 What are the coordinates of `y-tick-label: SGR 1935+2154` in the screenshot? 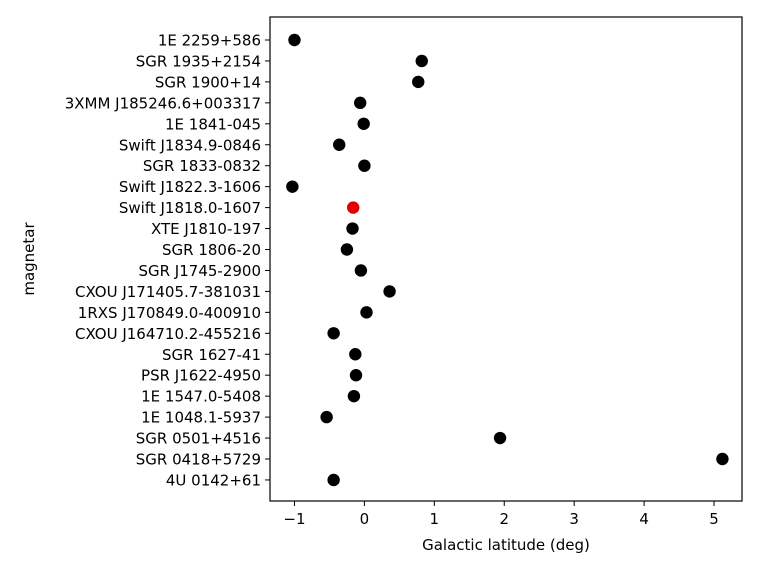 It's located at (198, 61).